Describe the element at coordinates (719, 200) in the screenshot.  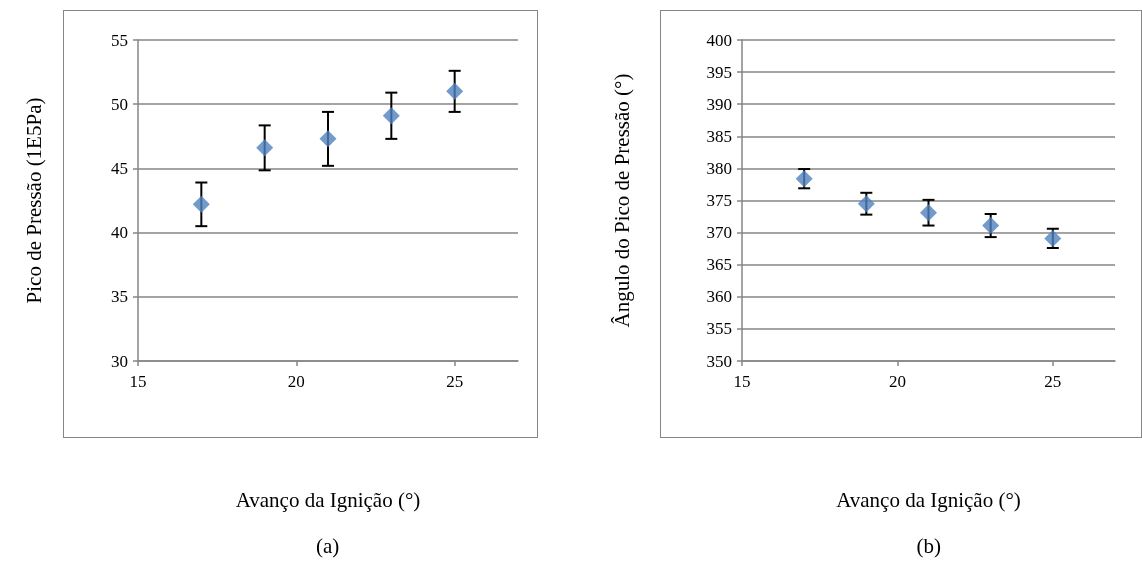
I see `y-tick-label: 375` at that location.